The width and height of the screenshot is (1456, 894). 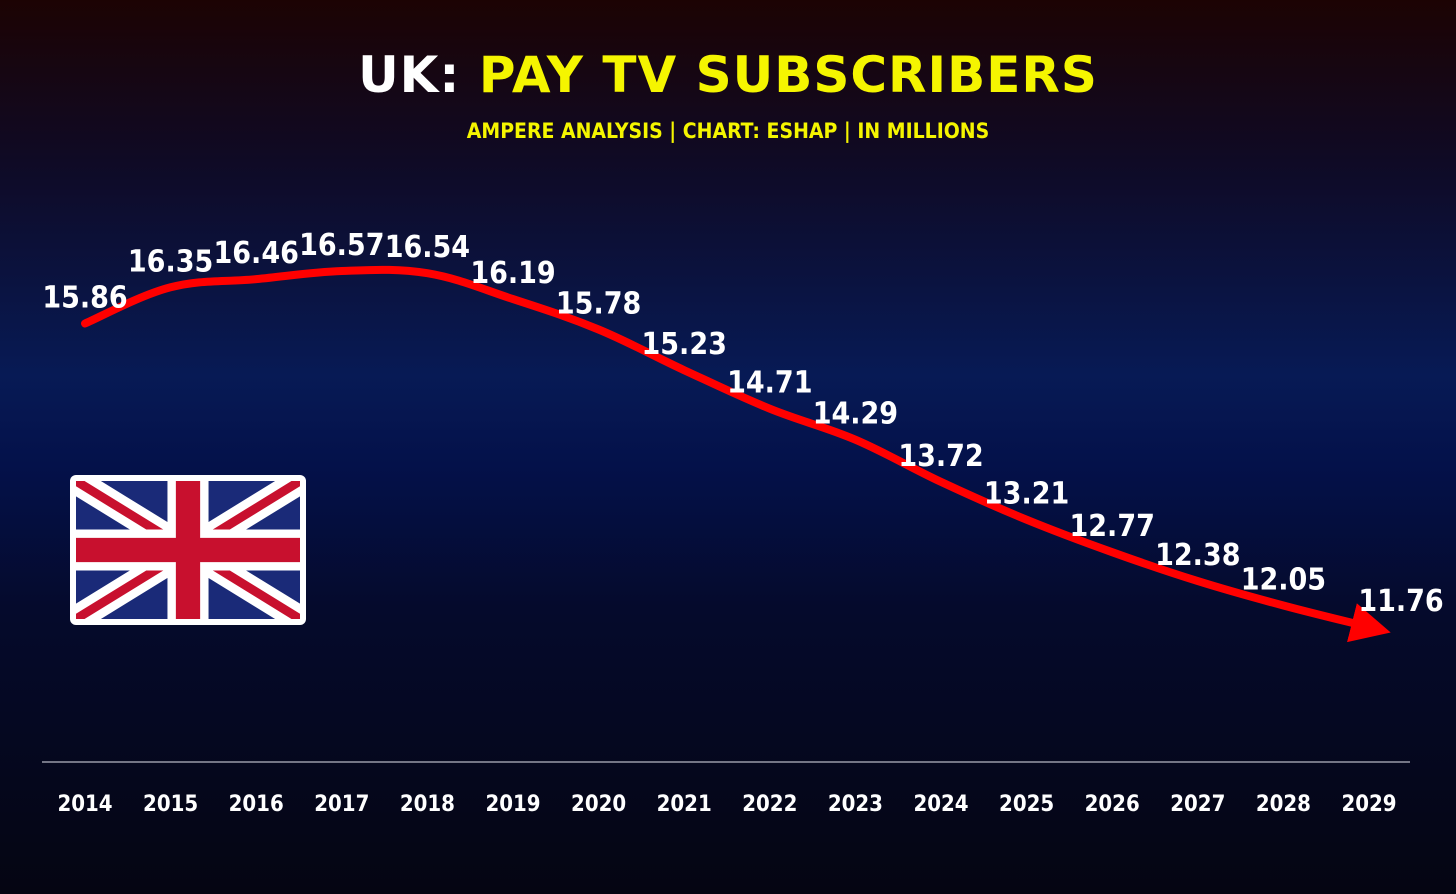 What do you see at coordinates (684, 344) in the screenshot?
I see `data-label: 15.23` at bounding box center [684, 344].